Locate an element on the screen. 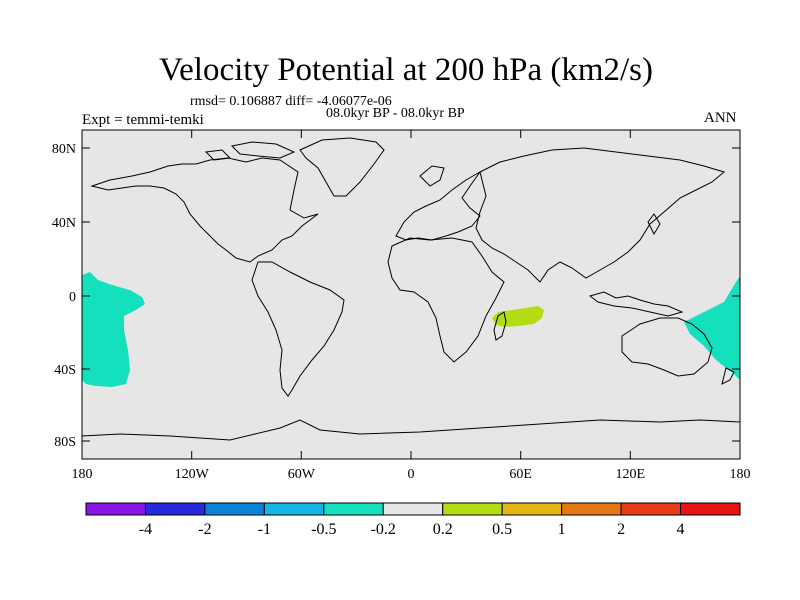 Image resolution: width=800 pixels, height=600 pixels. colorbar-label-9: 4 is located at coordinates (681, 529).